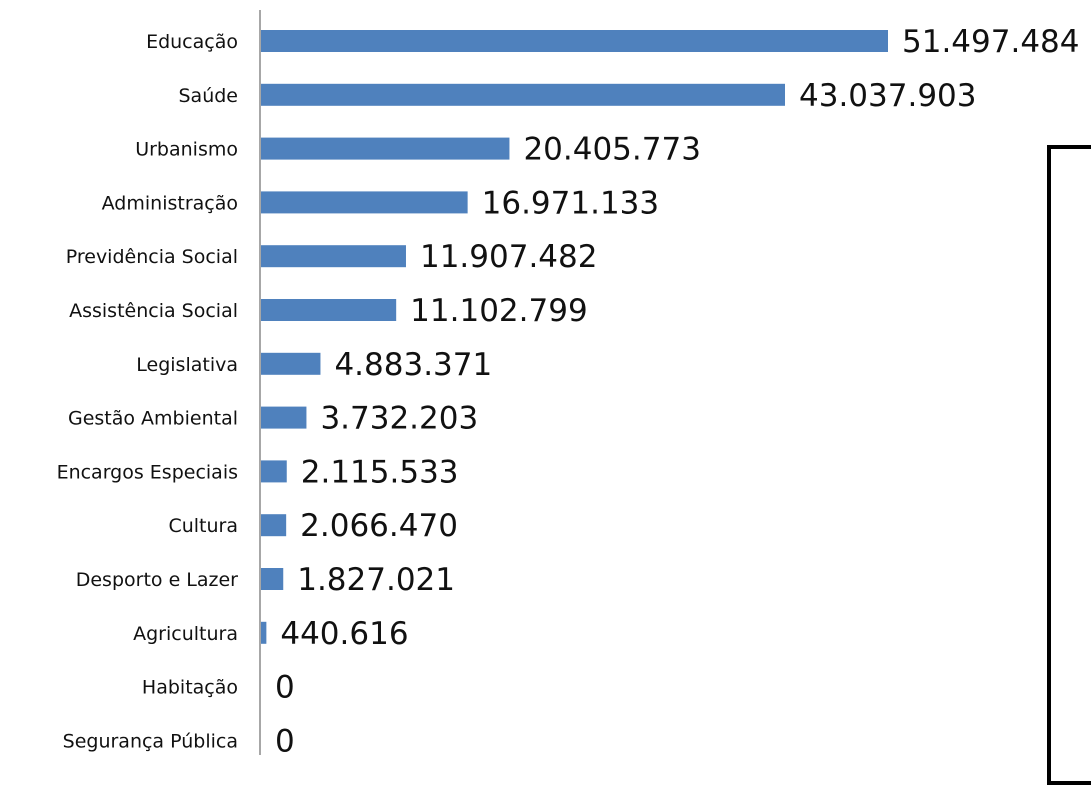  Describe the element at coordinates (150, 741) in the screenshot. I see `category-label: Segurança Pública` at that location.